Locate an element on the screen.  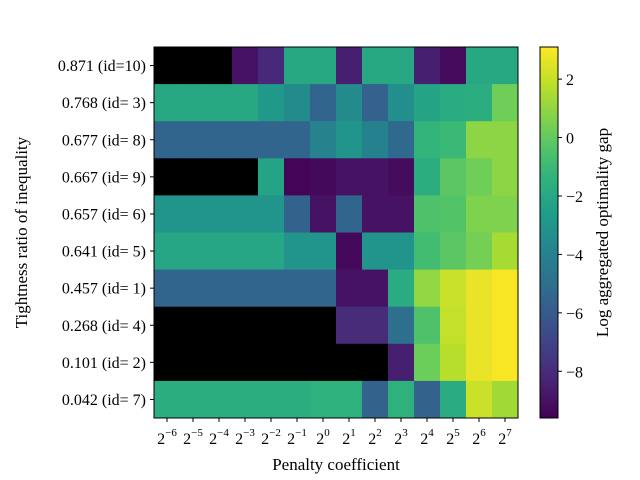
y-tick-label: 0.768 (id= 3) is located at coordinates (104, 103).